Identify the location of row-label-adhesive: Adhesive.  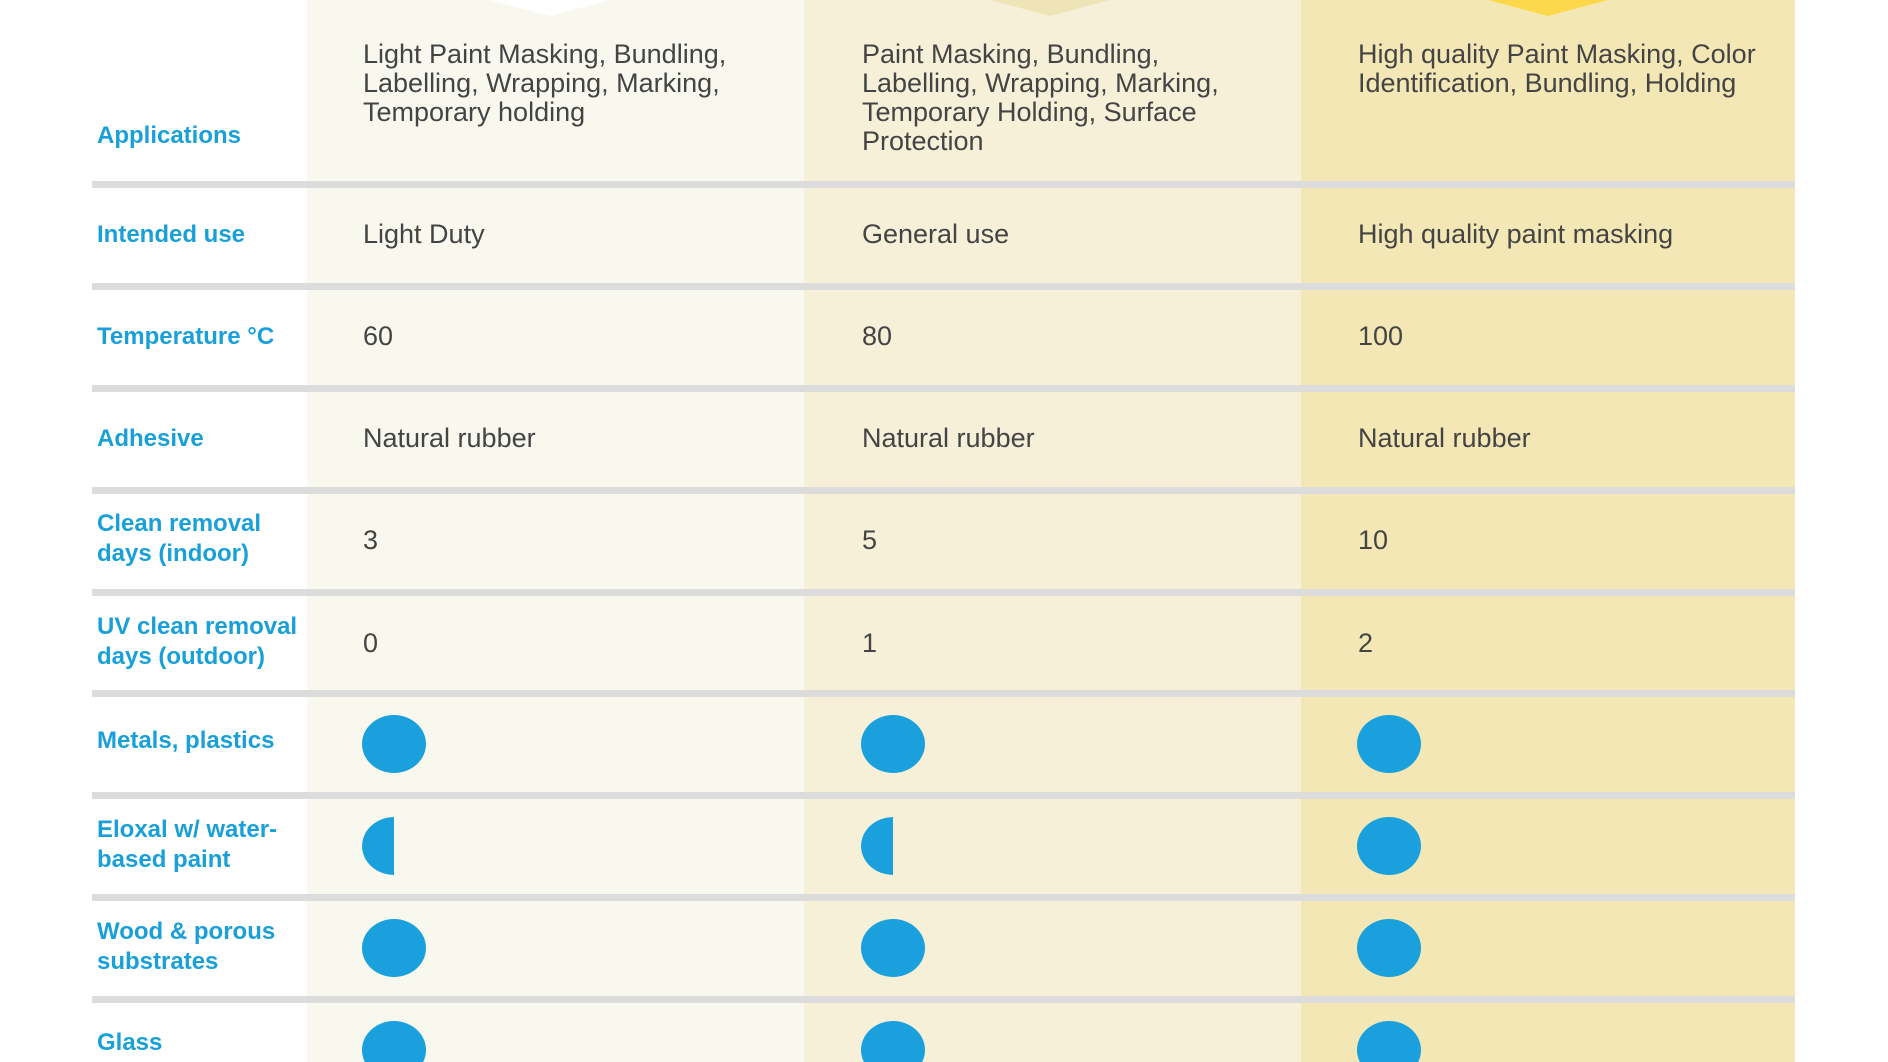
(150, 438).